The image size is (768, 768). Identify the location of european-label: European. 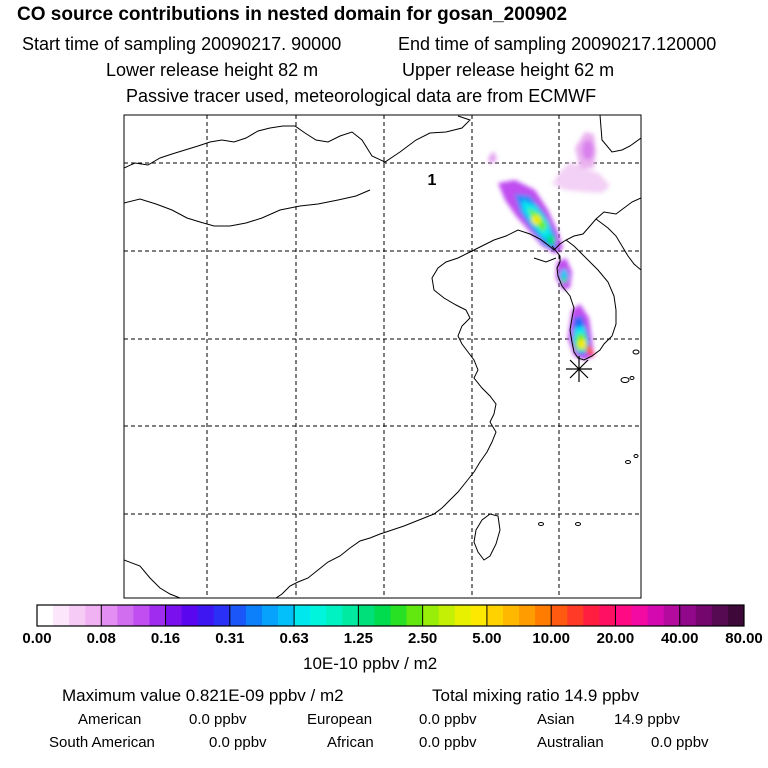
(340, 719).